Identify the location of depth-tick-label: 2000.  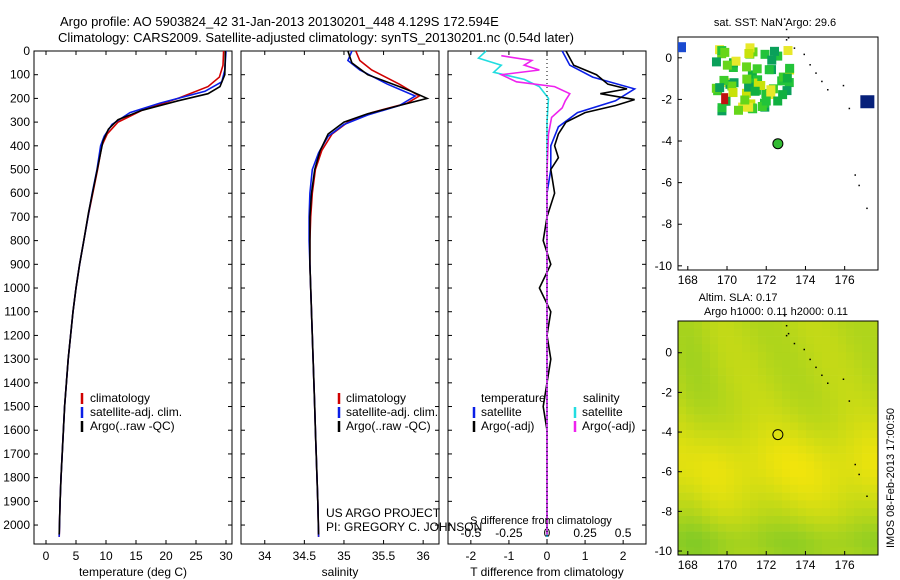
(16, 525).